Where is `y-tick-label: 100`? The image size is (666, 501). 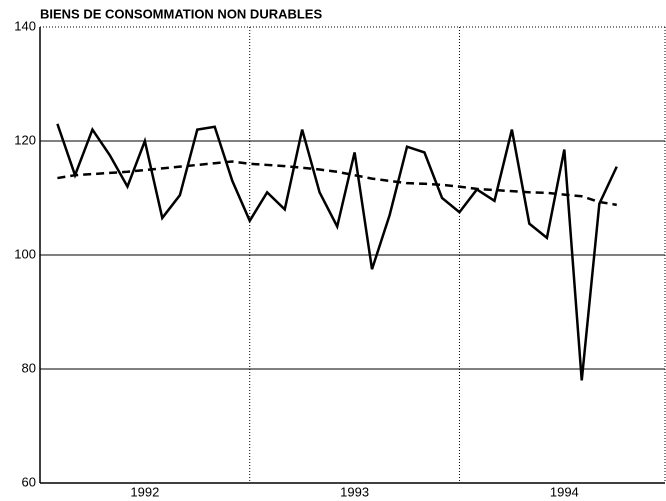 y-tick-label: 100 is located at coordinates (25, 253).